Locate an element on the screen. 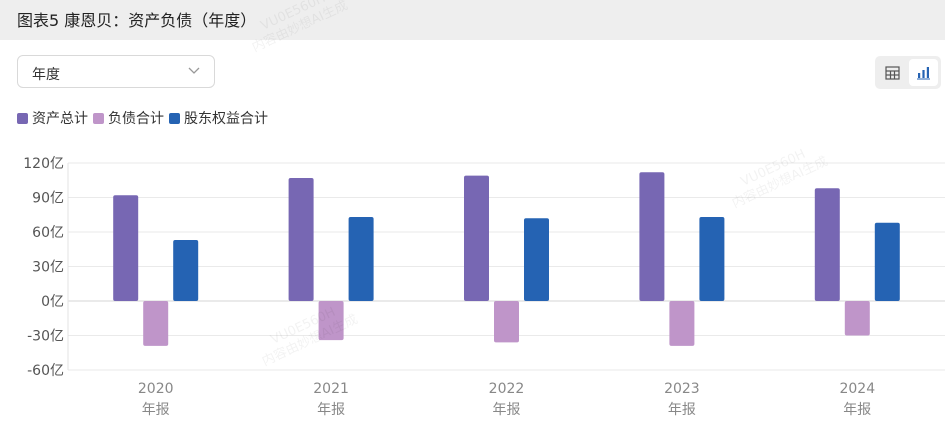 The height and width of the screenshot is (439, 945). legend-swatch-liabilities is located at coordinates (98, 118).